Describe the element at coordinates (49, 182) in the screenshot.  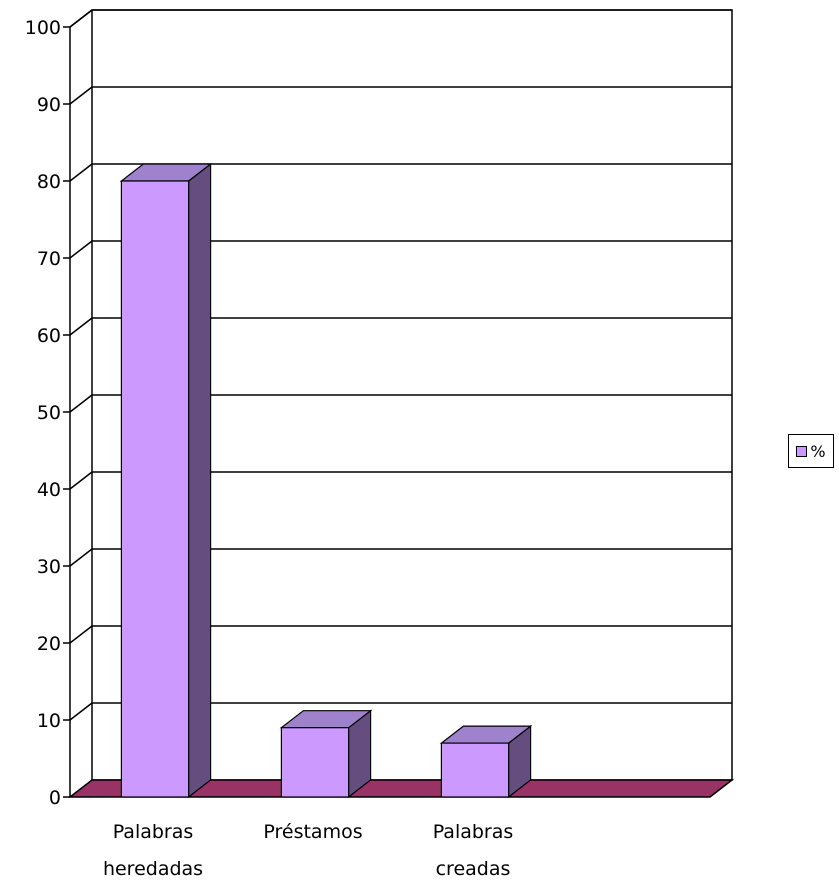
I see `y-tick-label: 80` at that location.